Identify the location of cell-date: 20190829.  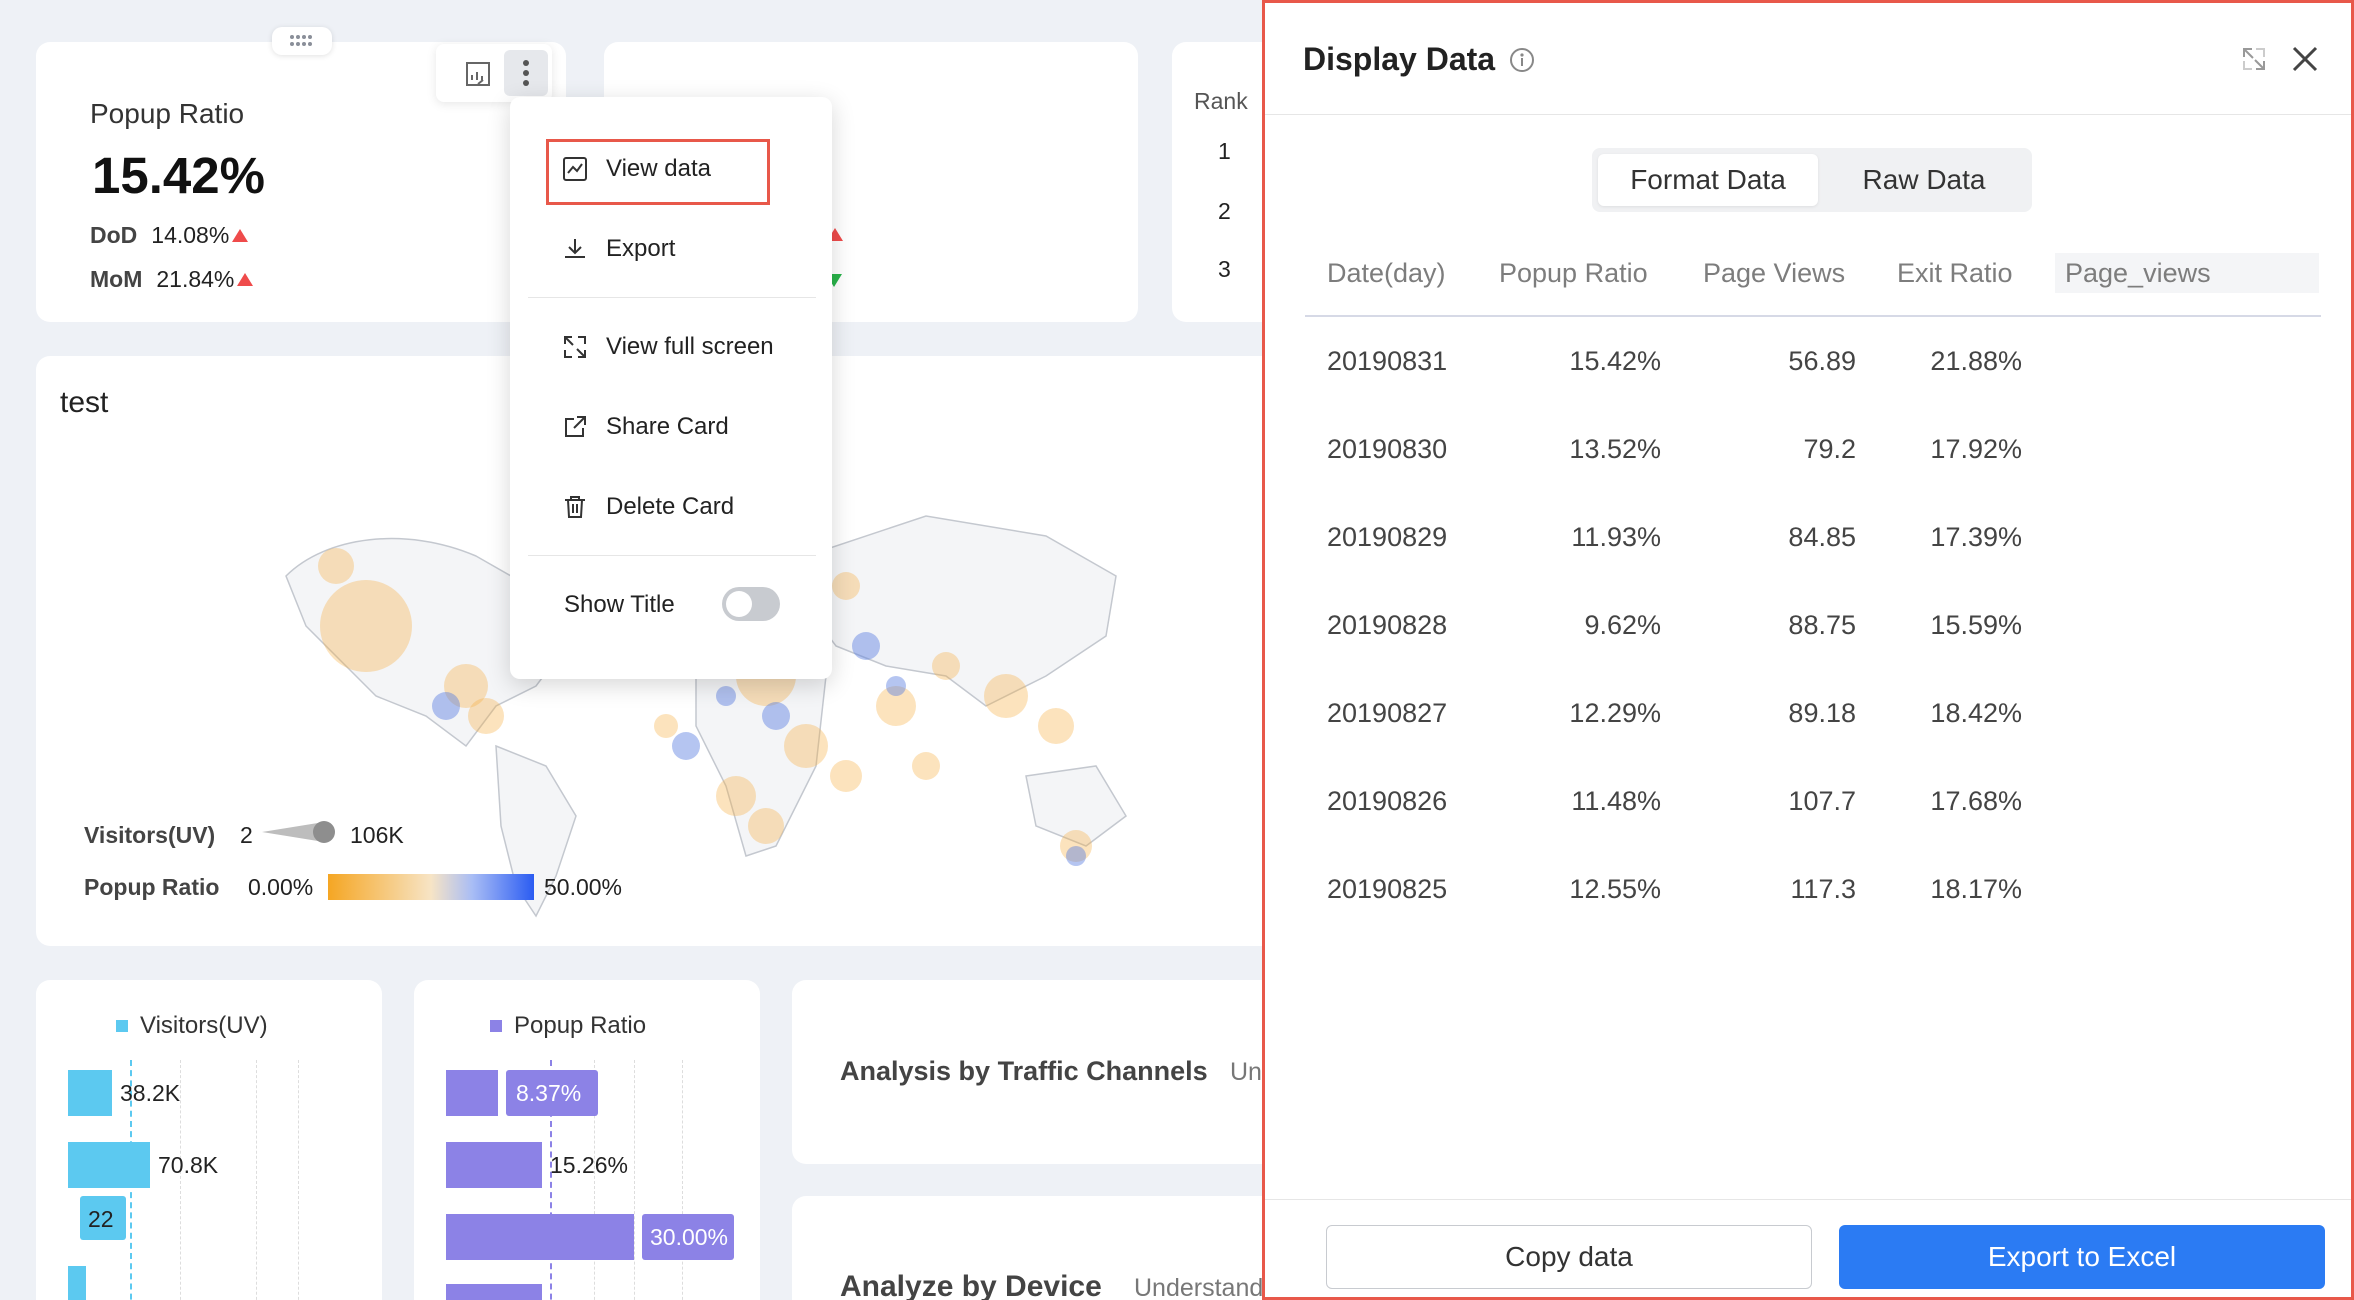
(1387, 537).